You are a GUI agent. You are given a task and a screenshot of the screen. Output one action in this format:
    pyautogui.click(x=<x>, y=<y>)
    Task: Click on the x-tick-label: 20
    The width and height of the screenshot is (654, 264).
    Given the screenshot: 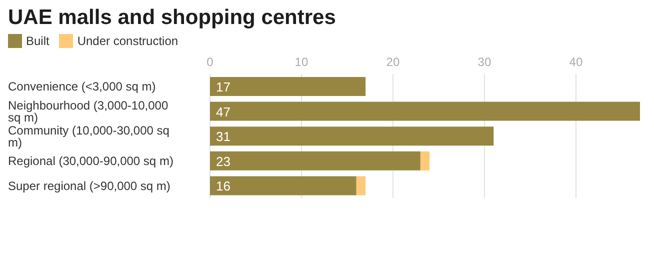 What is the action you would take?
    pyautogui.click(x=393, y=62)
    